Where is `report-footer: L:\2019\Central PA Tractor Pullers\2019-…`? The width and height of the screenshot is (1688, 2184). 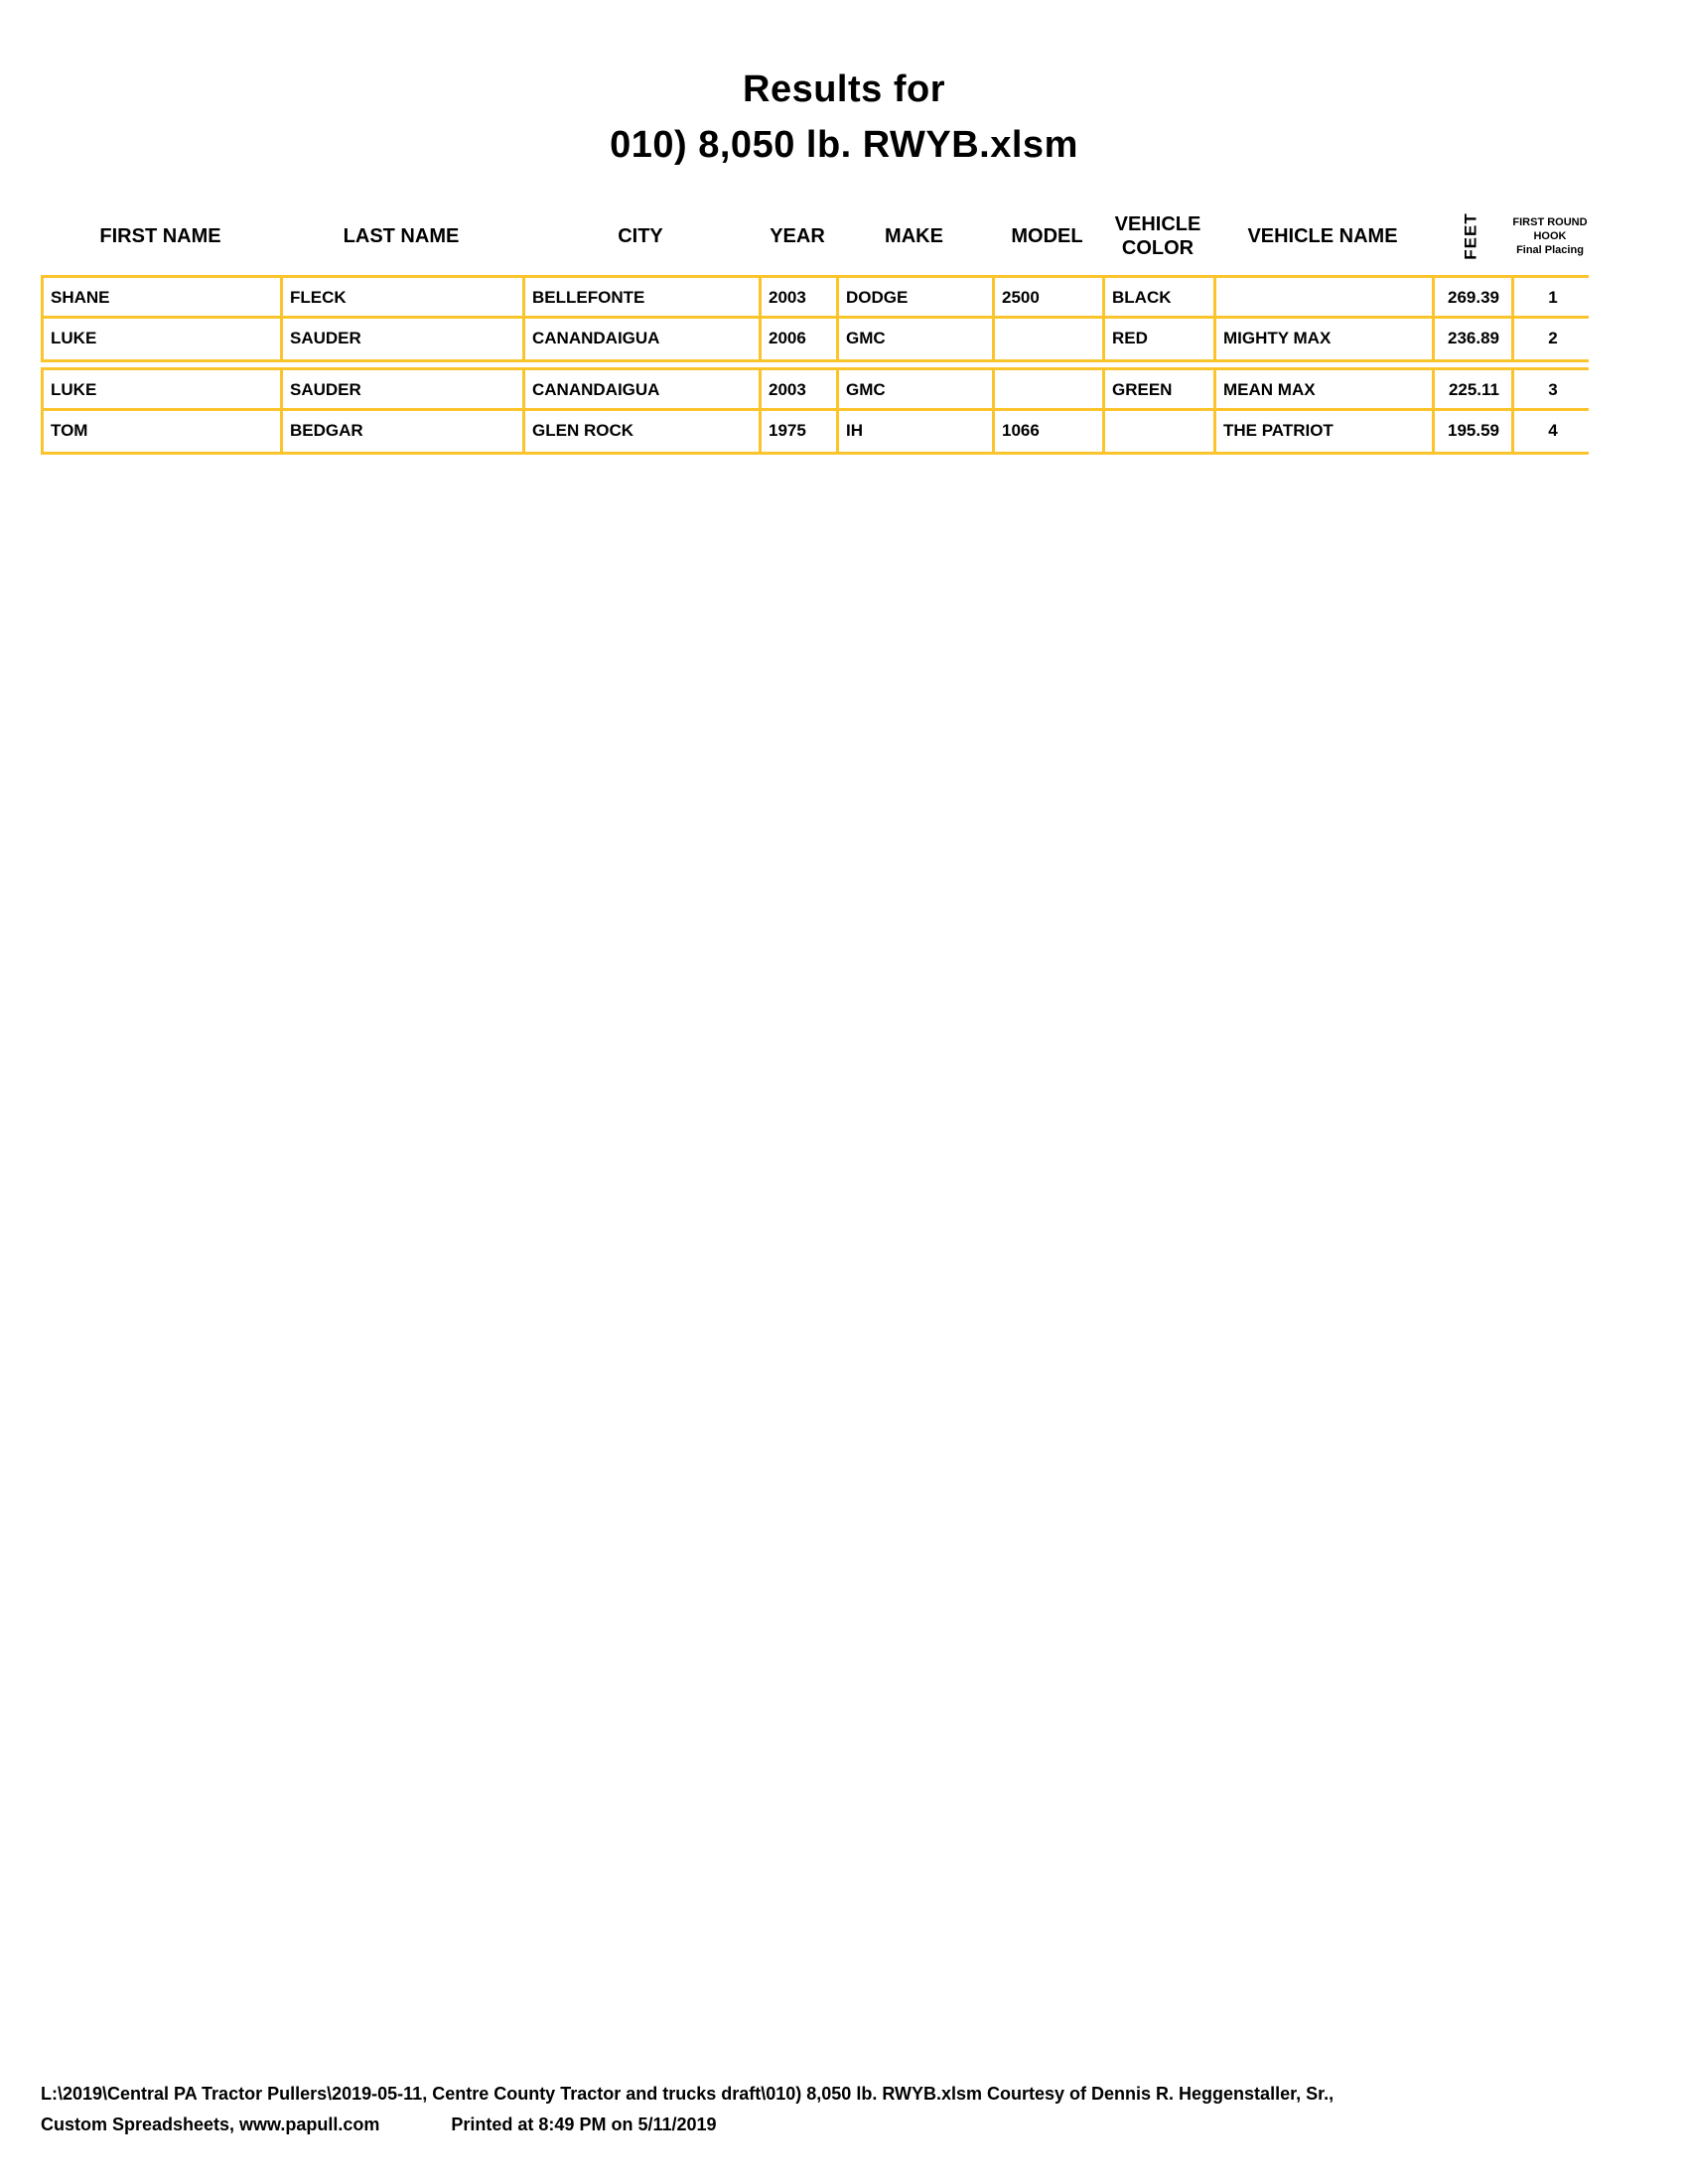
report-footer: L:\2019\Central PA Tractor Pullers\2019-… is located at coordinates (845, 2109).